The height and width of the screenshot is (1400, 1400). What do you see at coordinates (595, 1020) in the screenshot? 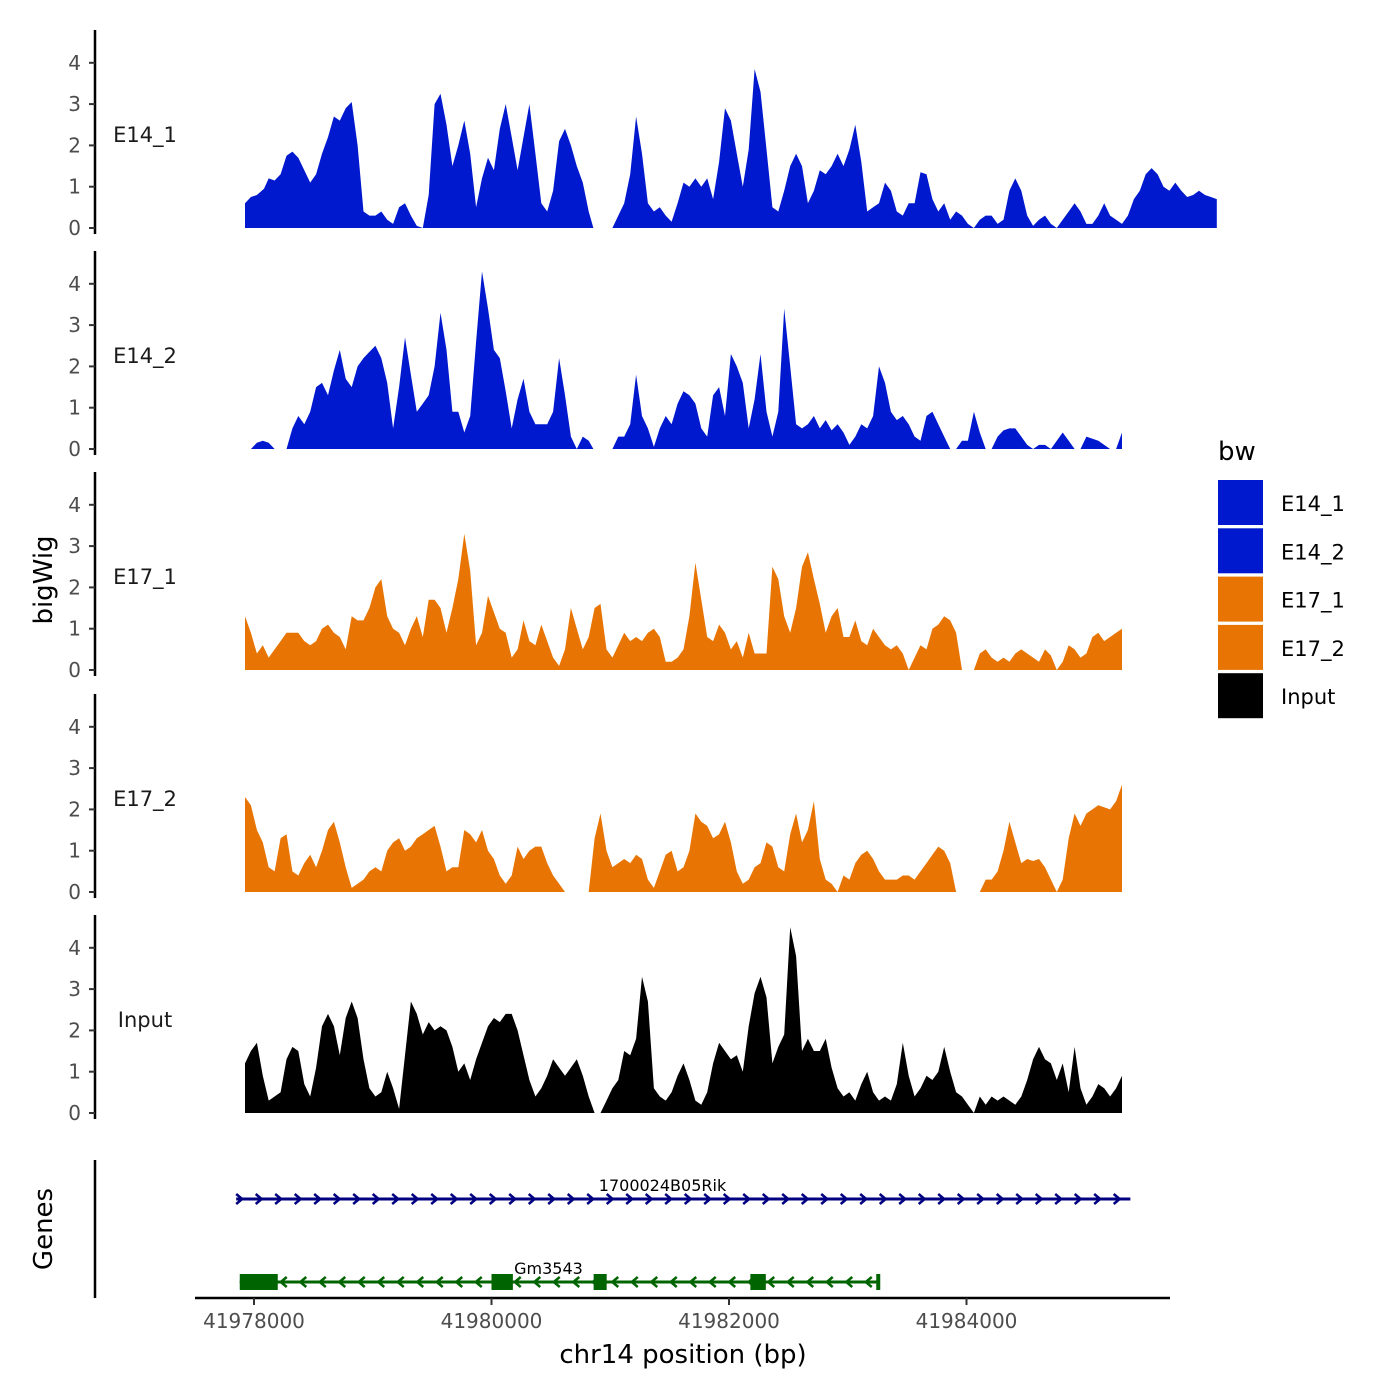
I see `track-Input: 0 1 2 3 4 Input` at bounding box center [595, 1020].